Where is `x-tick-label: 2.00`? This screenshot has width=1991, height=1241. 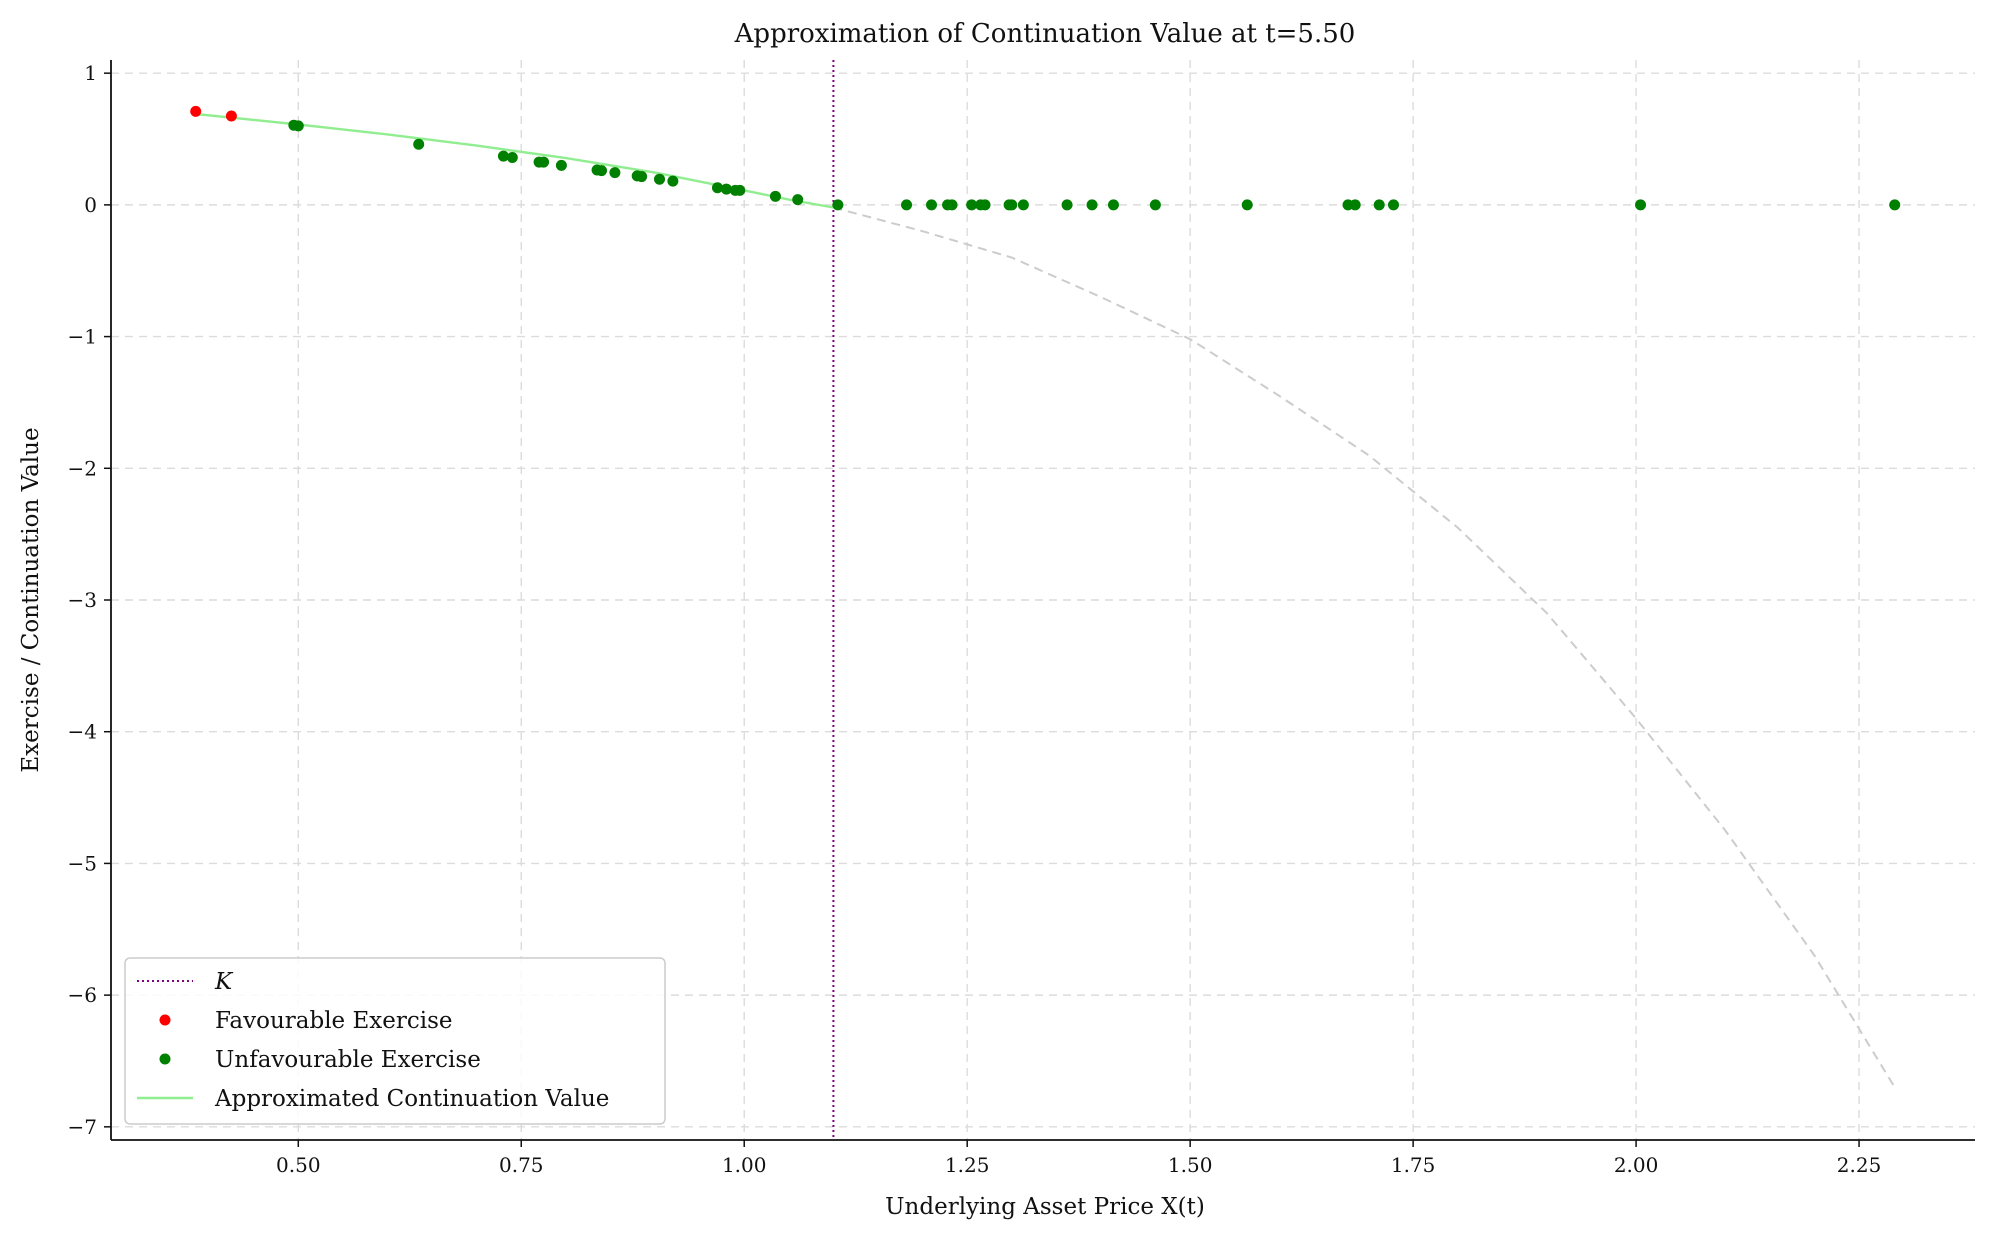
x-tick-label: 2.00 is located at coordinates (1636, 1165).